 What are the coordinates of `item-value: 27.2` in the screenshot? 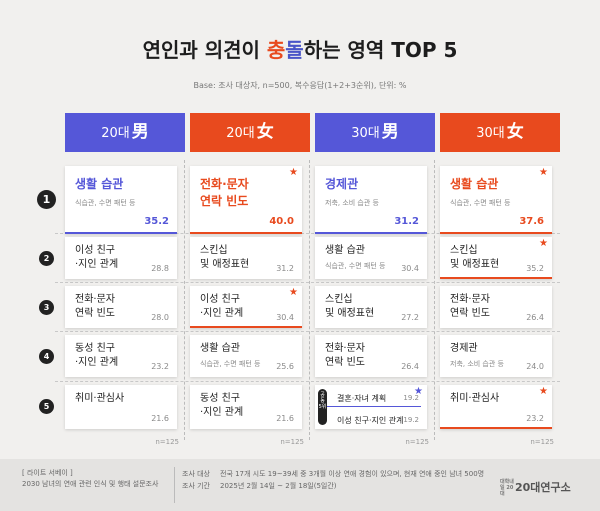 It's located at (410, 317).